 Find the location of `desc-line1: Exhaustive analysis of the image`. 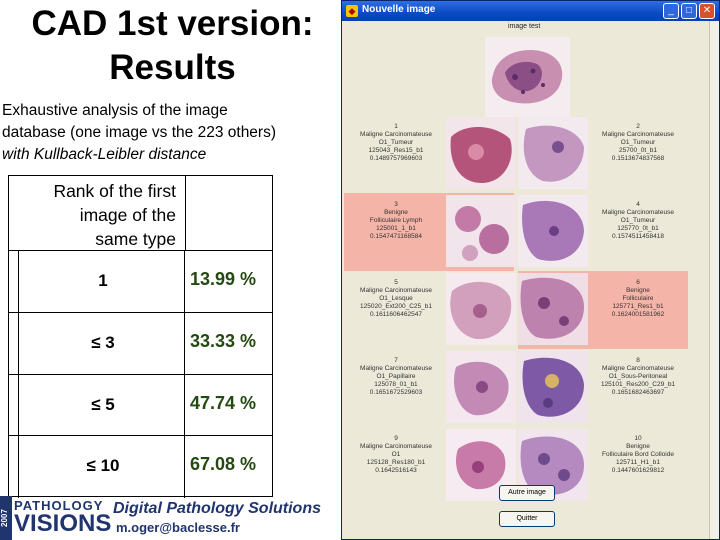

desc-line1: Exhaustive analysis of the image is located at coordinates (115, 110).